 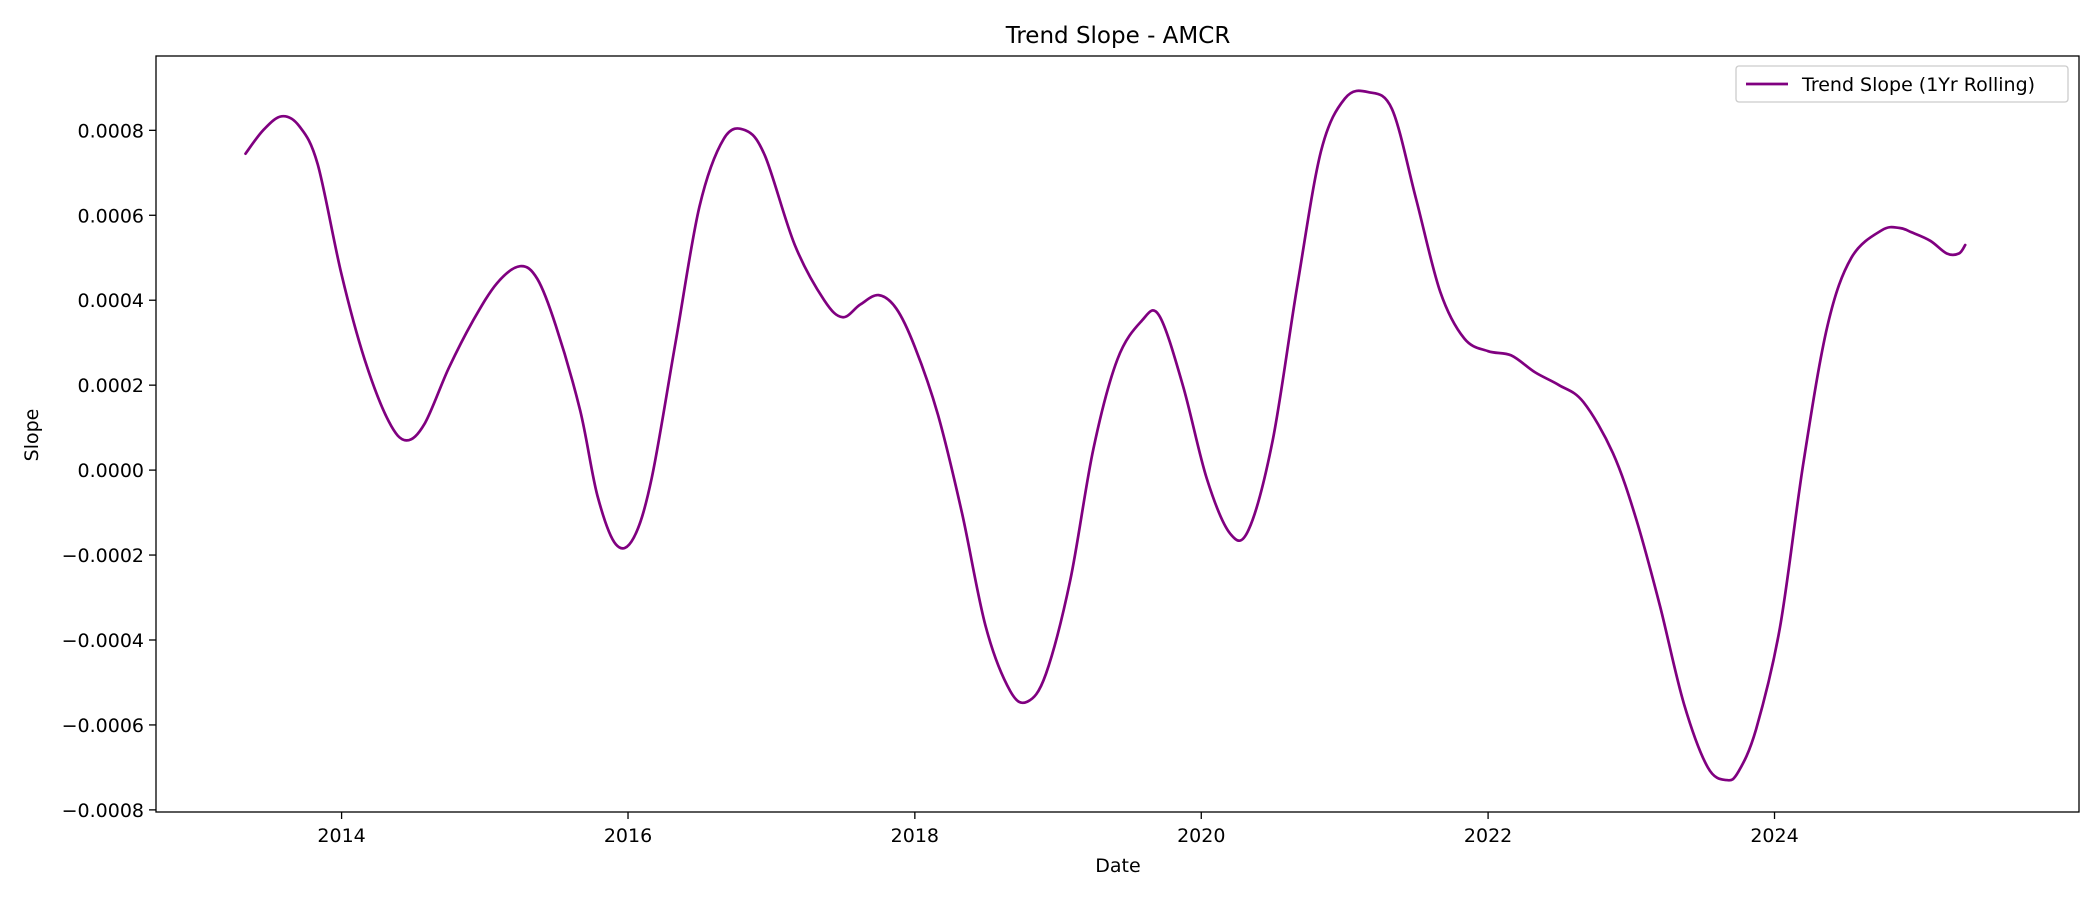 I want to click on legend-box, so click(x=1902, y=84).